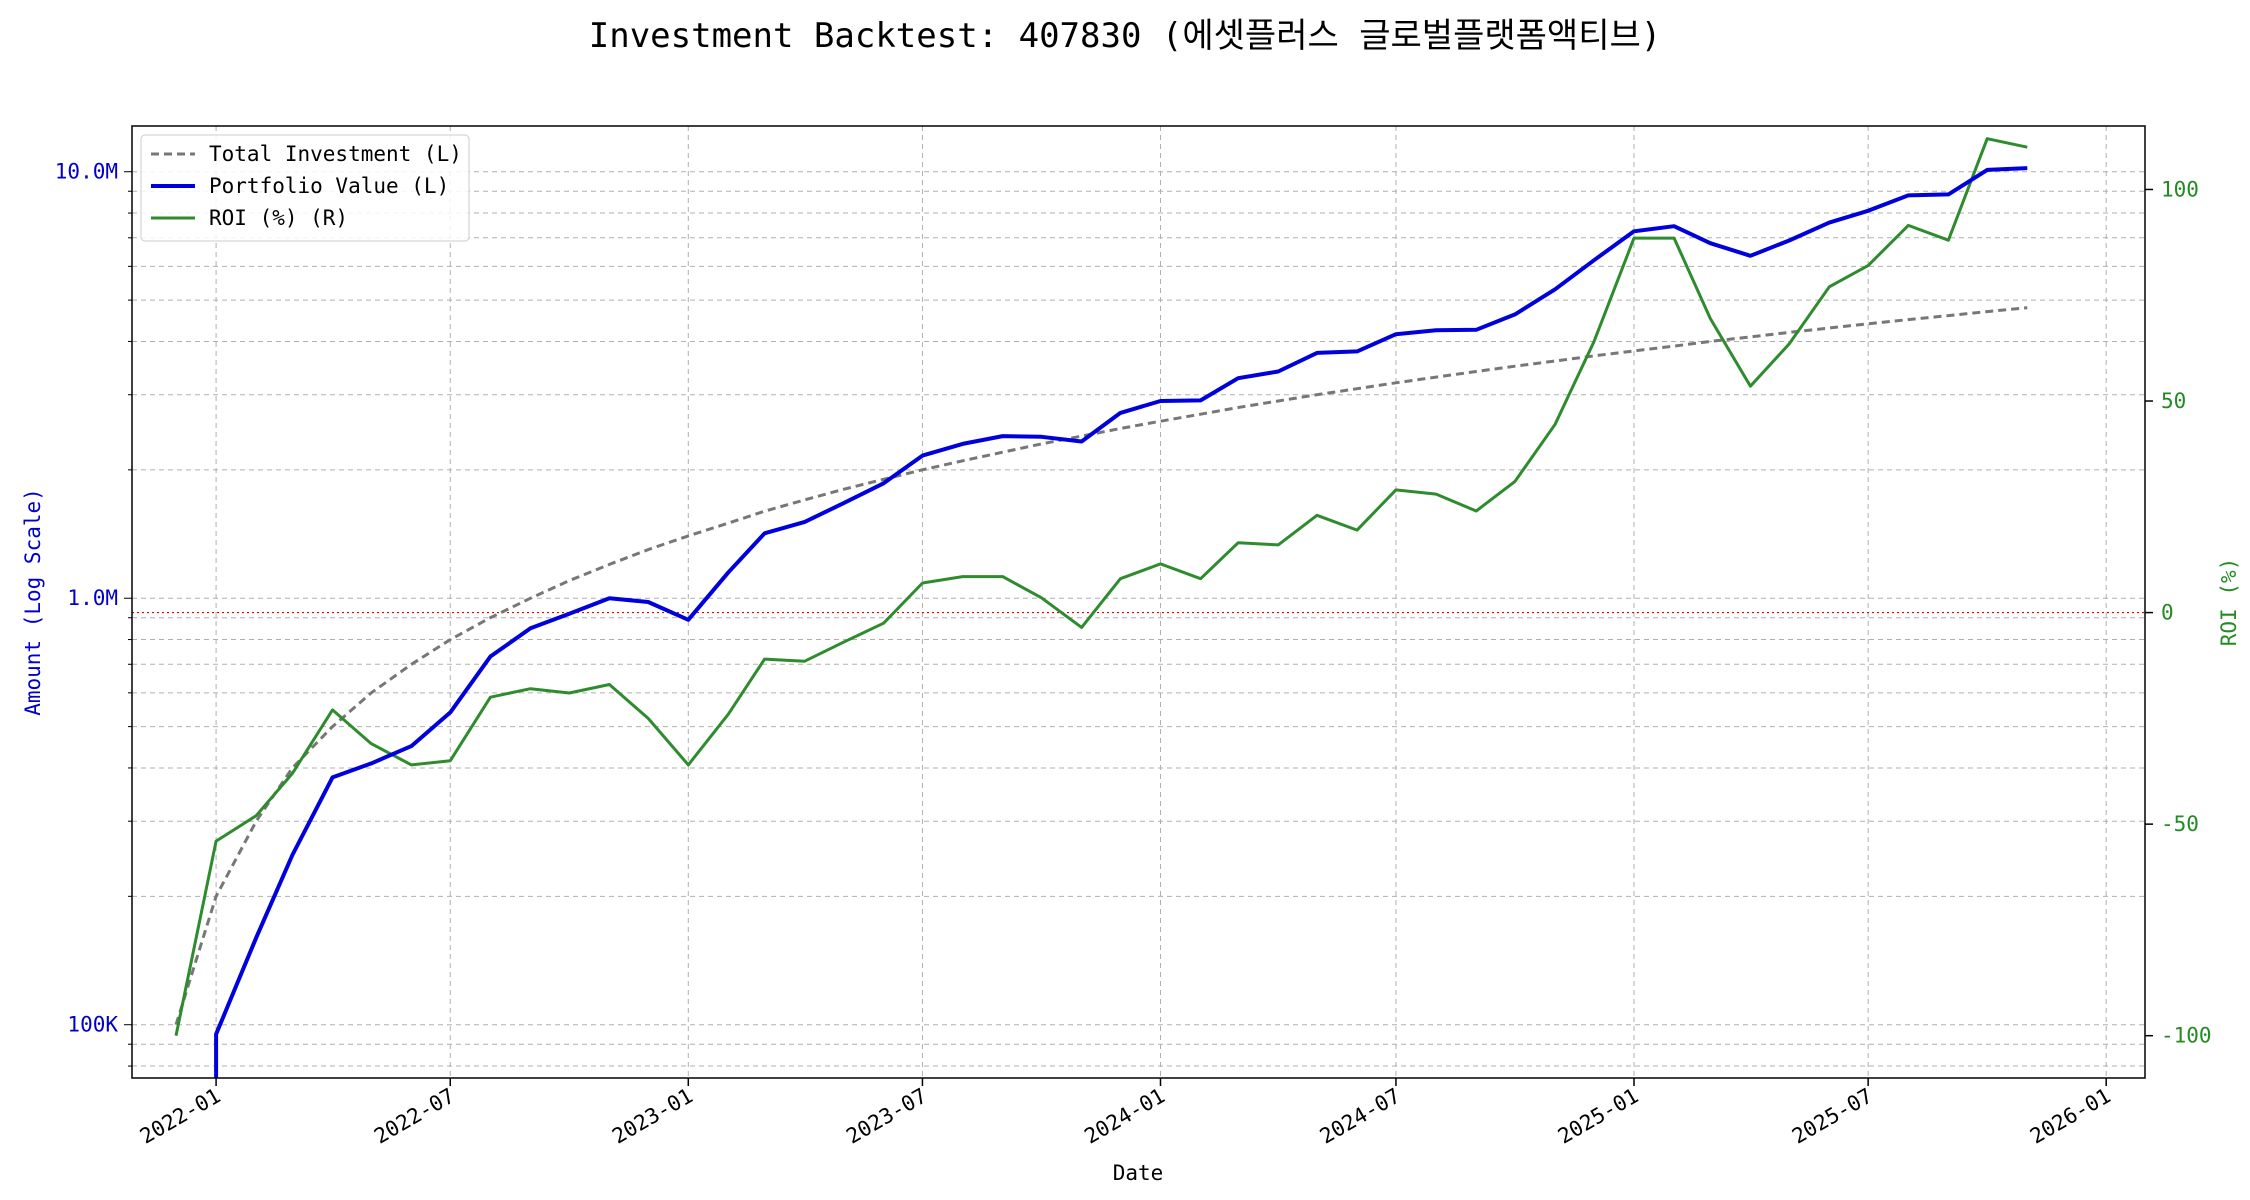 The width and height of the screenshot is (2250, 1200). Describe the element at coordinates (86, 172) in the screenshot. I see `left-tick-label: 10.0M` at that location.